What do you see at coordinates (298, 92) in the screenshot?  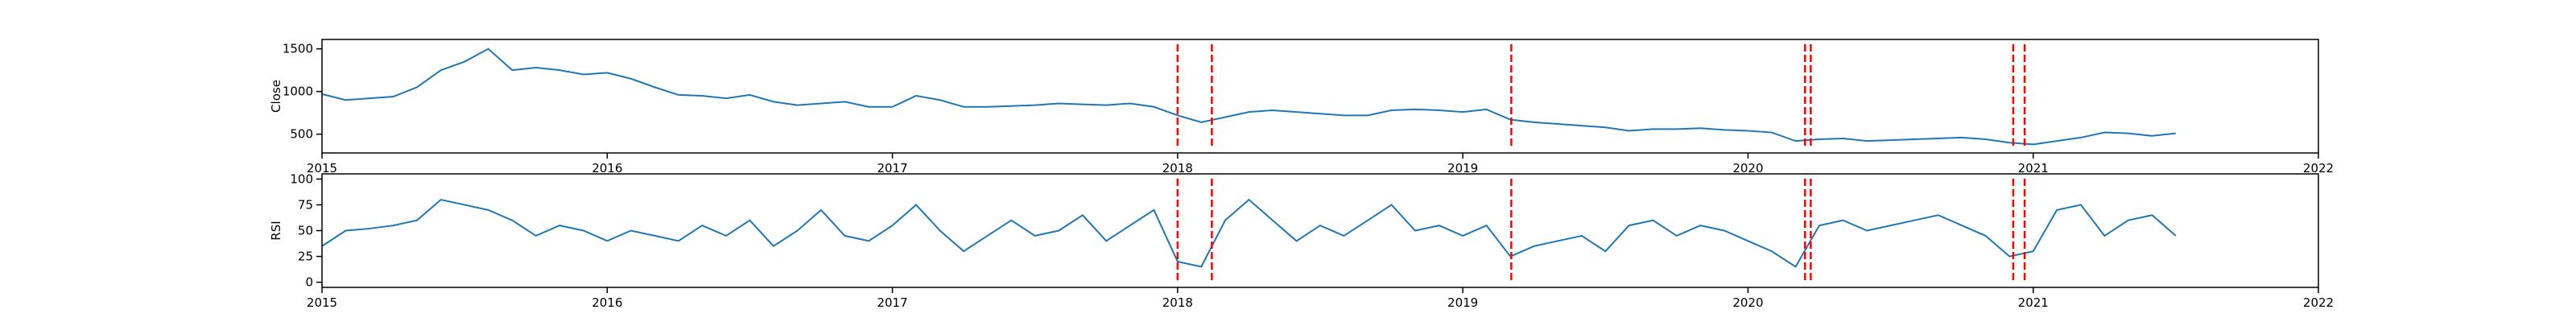 I see `y-tick-label: 1000` at bounding box center [298, 92].